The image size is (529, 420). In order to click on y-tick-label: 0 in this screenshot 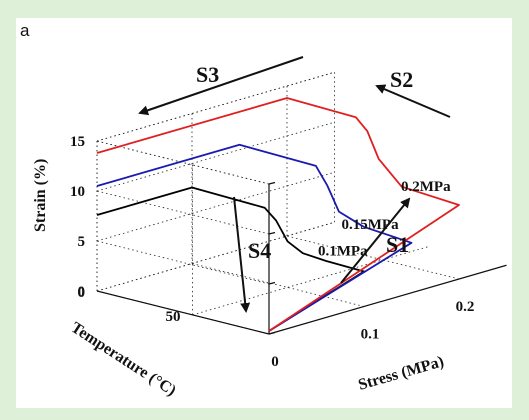, I will do `click(82, 293)`.